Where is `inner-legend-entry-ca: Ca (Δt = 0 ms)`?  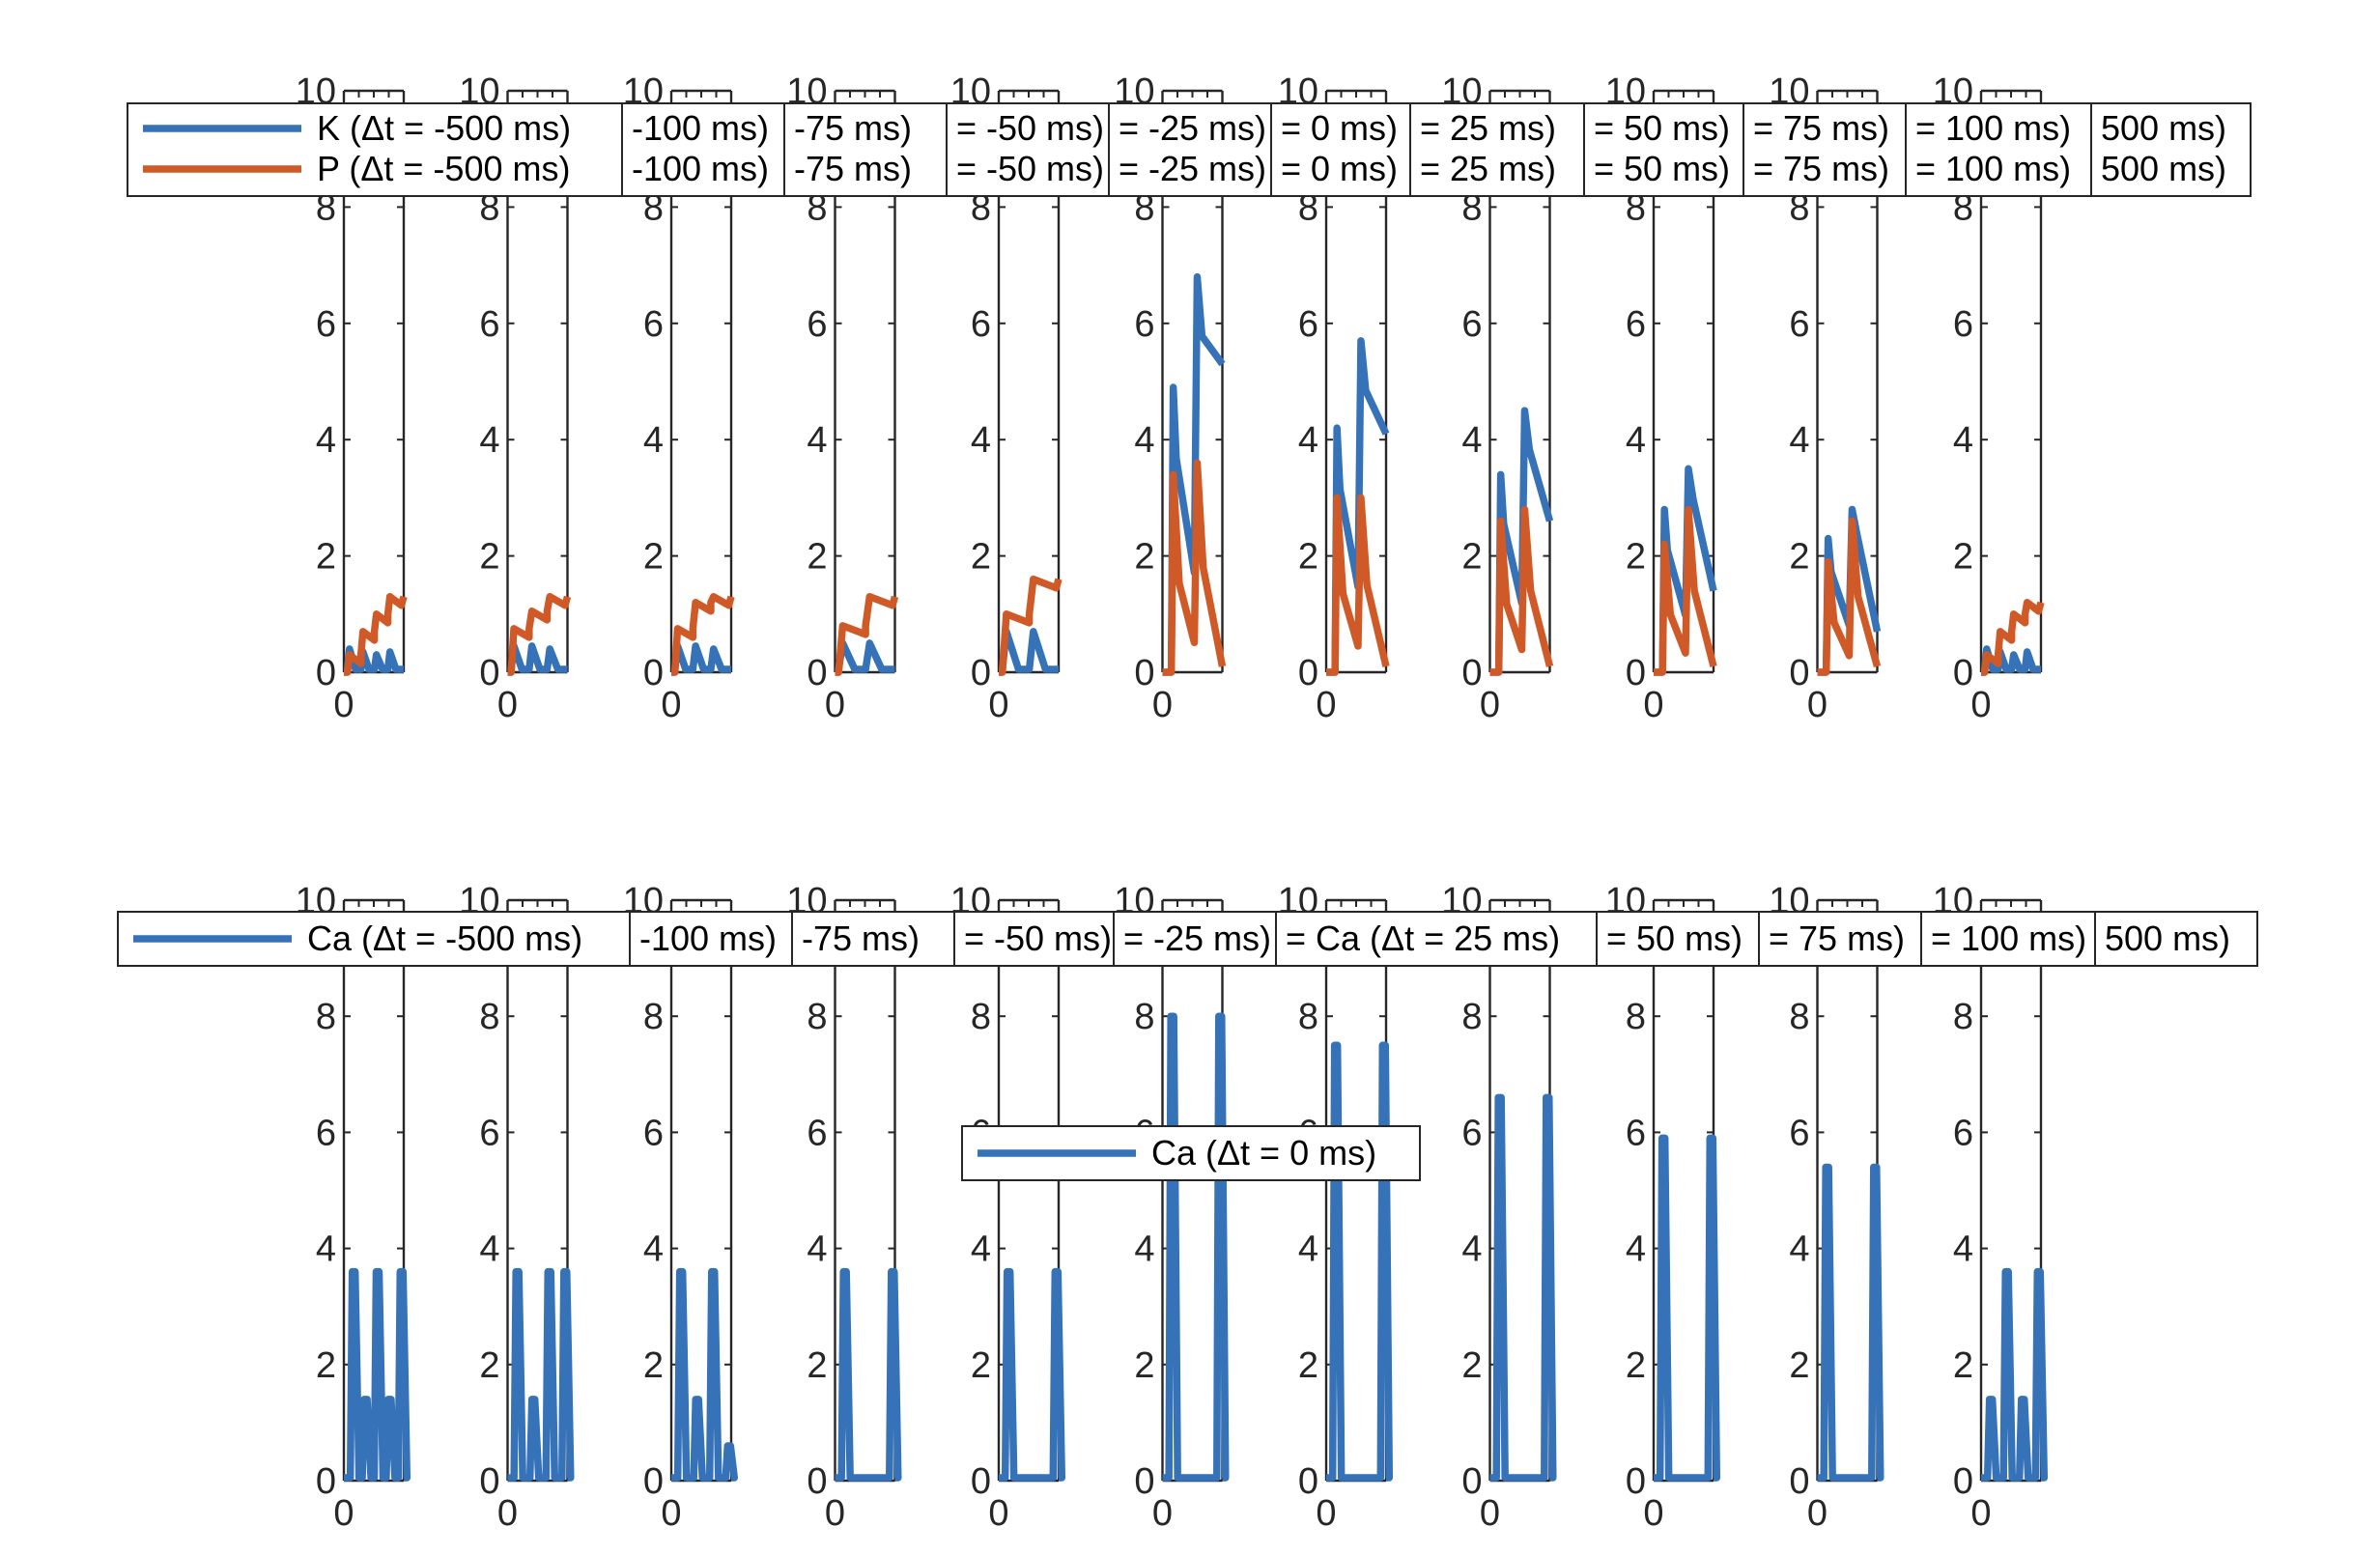
inner-legend-entry-ca: Ca (Δt = 0 ms) is located at coordinates (1264, 1153).